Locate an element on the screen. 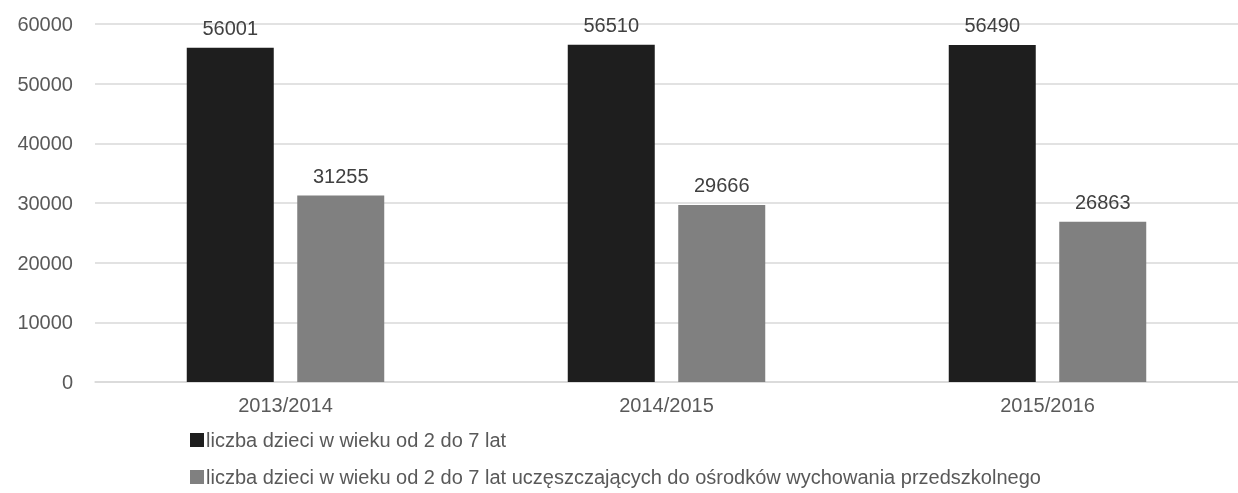 The width and height of the screenshot is (1238, 493). y-tick-label: 30000 is located at coordinates (45, 203).